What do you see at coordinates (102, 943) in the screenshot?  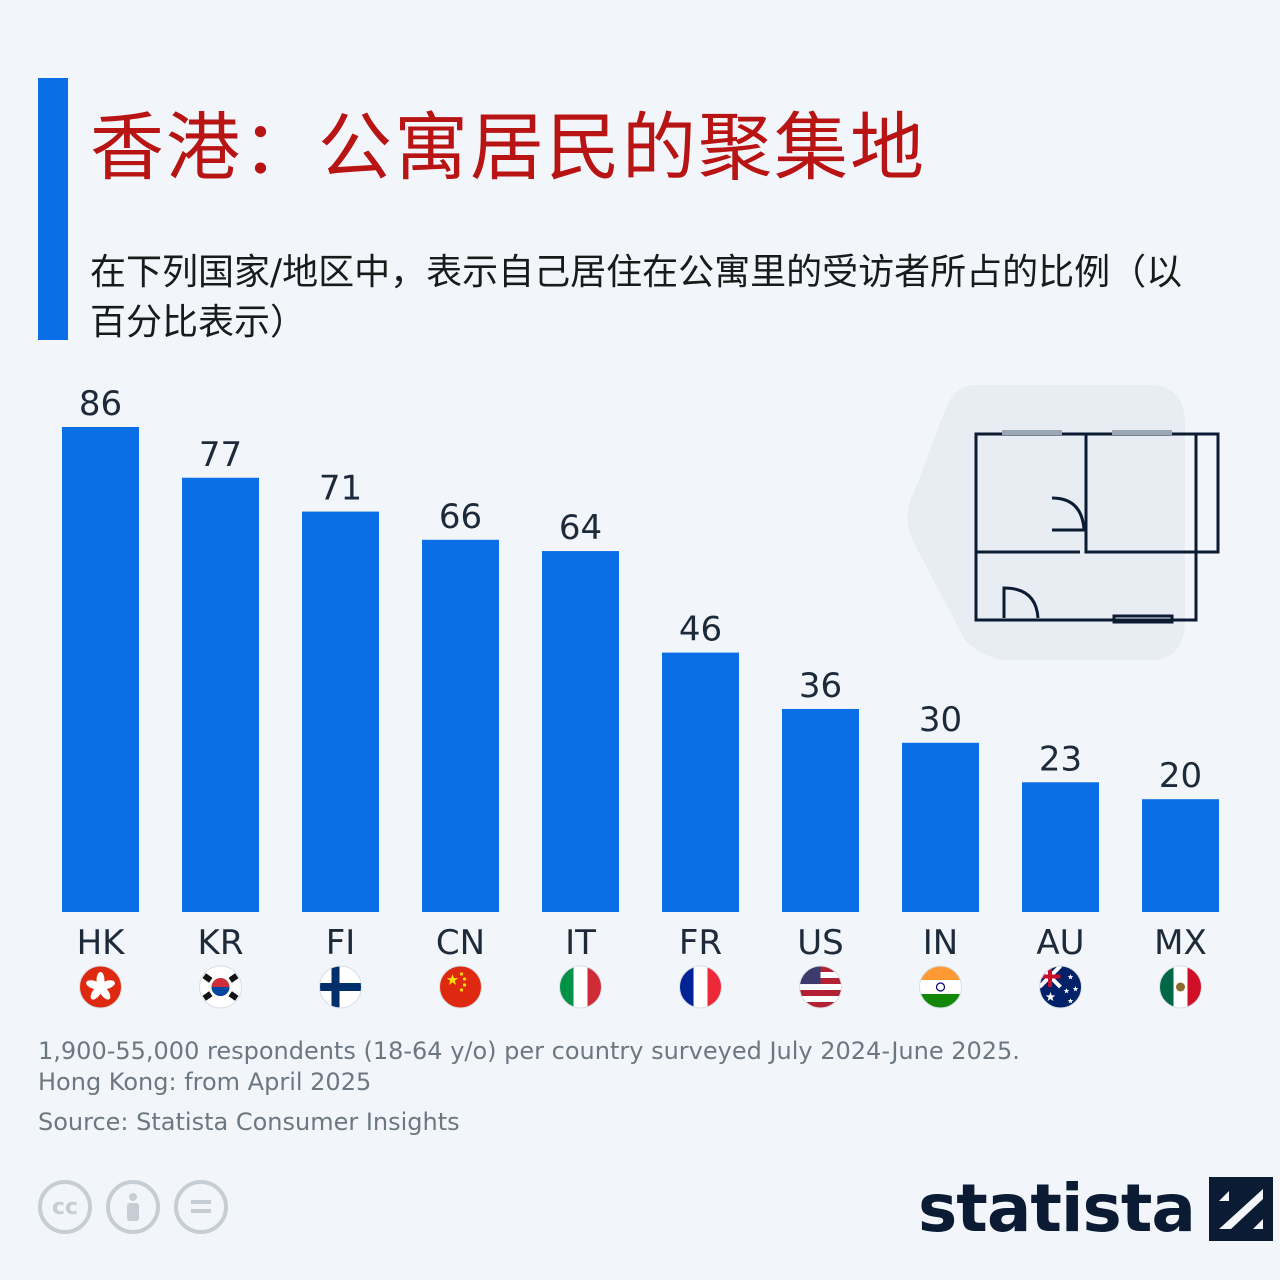 I see `category-label-HK: HK` at bounding box center [102, 943].